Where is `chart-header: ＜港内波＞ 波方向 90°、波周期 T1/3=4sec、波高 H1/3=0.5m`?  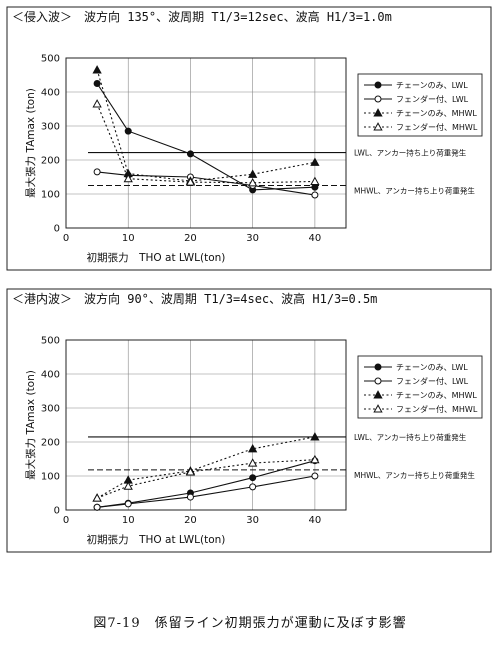 chart-header: ＜港内波＞ 波方向 90°、波周期 T1/3=4sec、波高 H1/3=0.5m is located at coordinates (195, 299).